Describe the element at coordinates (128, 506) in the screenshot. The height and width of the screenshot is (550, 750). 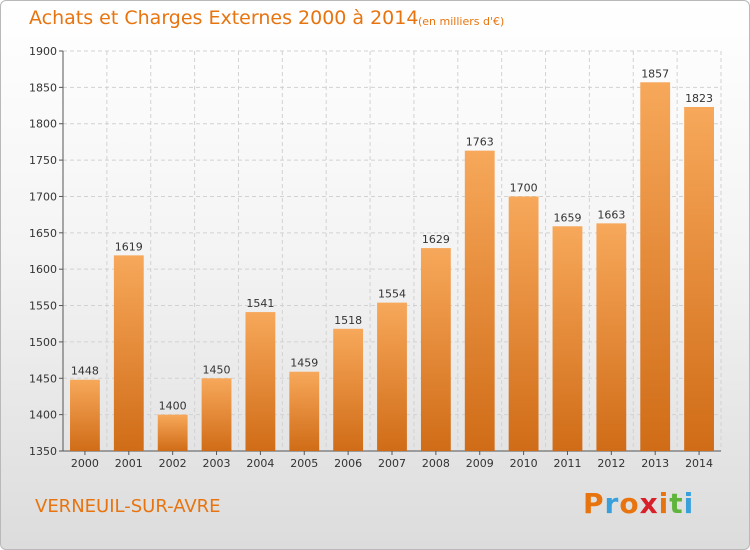
I see `commune-name: VERNEUIL-SUR-AVRE` at that location.